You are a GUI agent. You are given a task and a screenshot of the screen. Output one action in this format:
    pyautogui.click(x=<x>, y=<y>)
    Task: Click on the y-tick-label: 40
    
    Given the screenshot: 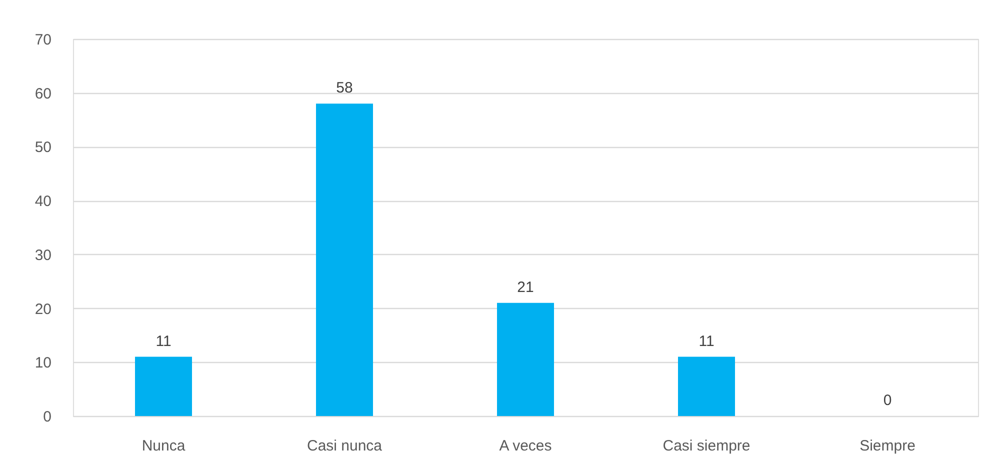 What is the action you would take?
    pyautogui.click(x=43, y=201)
    